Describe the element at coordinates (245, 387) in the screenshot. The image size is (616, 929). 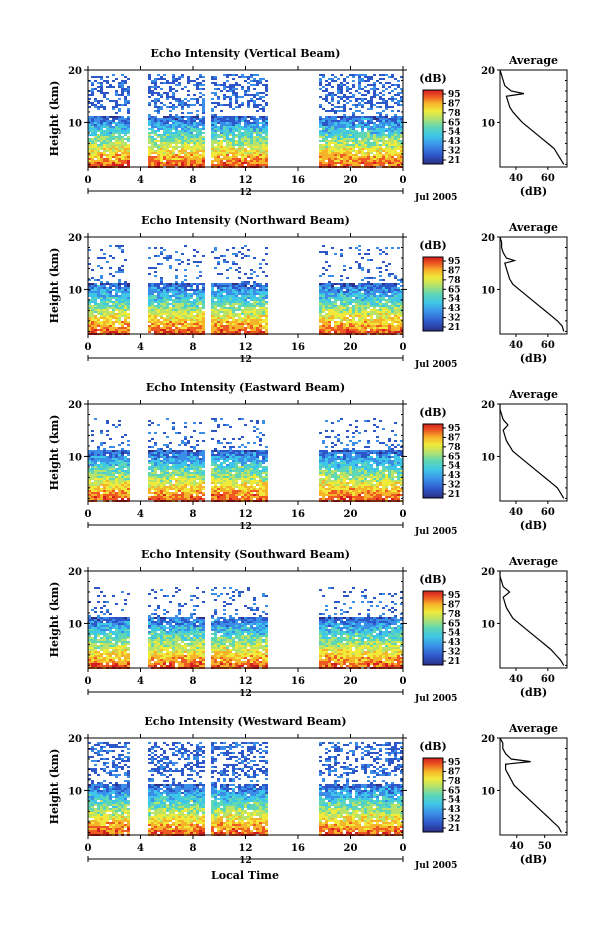
I see `panel-title: Echo Intensity (Eastward Beam)` at that location.